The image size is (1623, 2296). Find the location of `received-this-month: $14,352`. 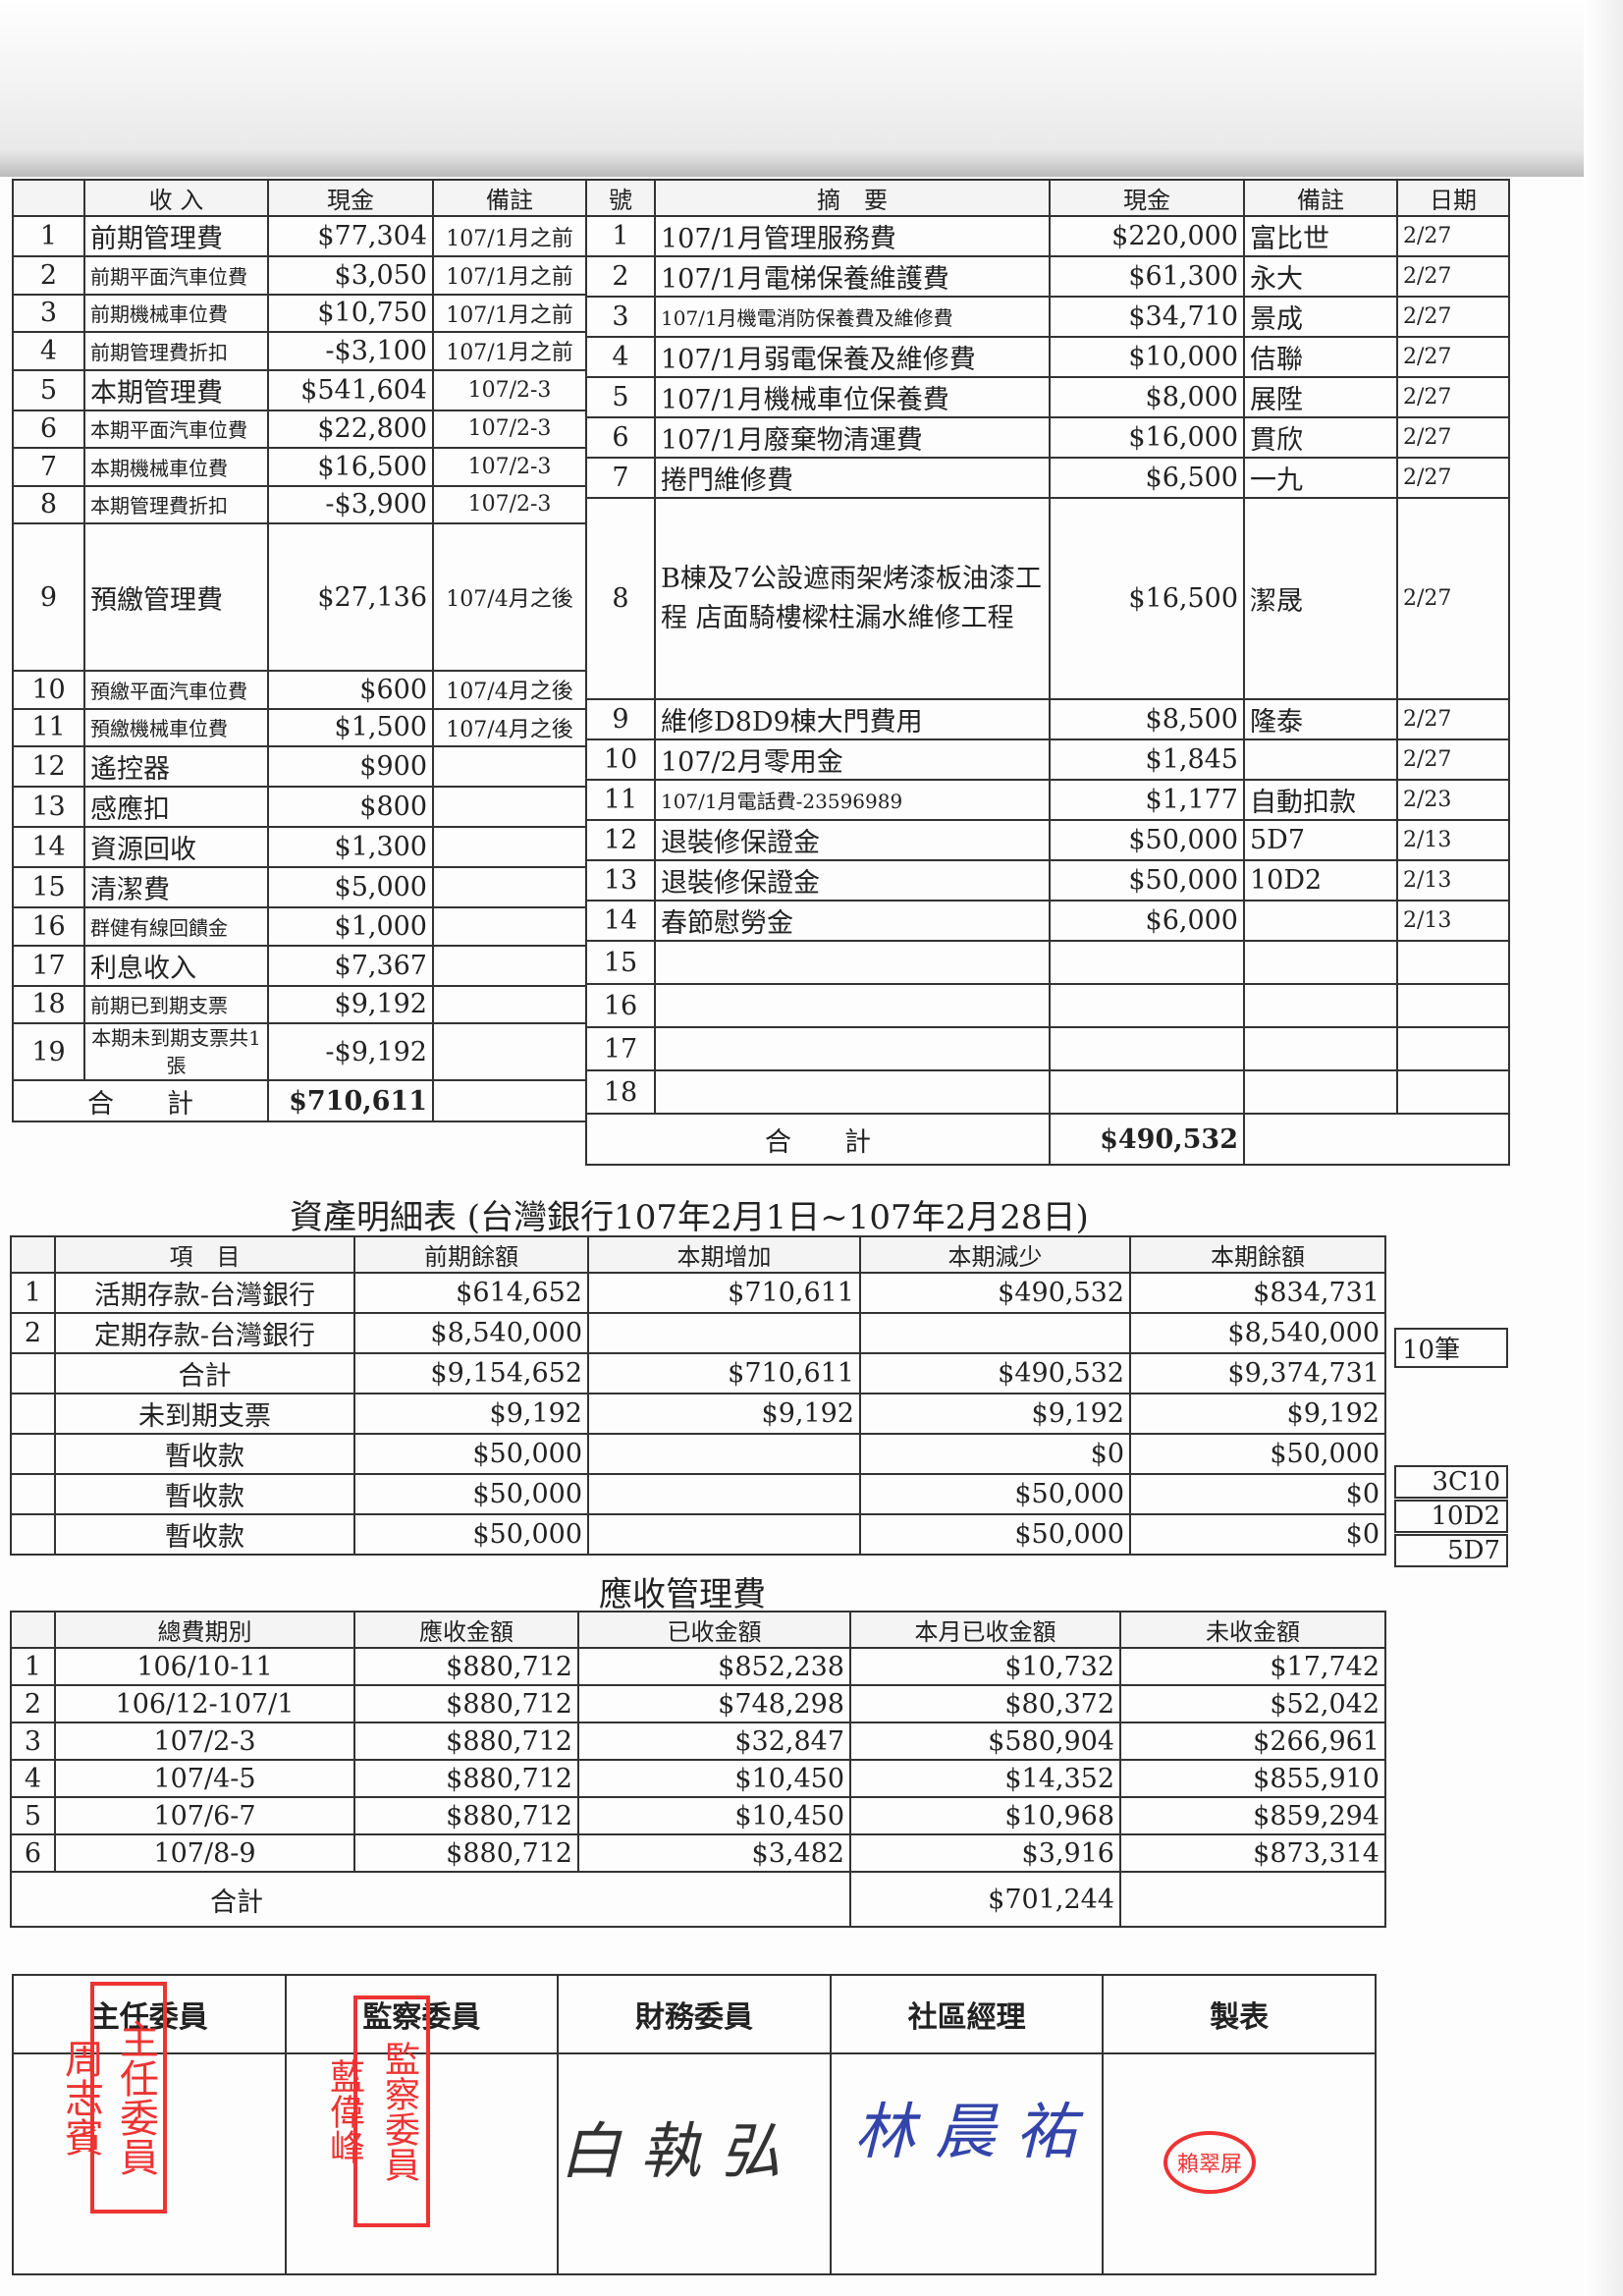

received-this-month: $14,352 is located at coordinates (985, 1778).